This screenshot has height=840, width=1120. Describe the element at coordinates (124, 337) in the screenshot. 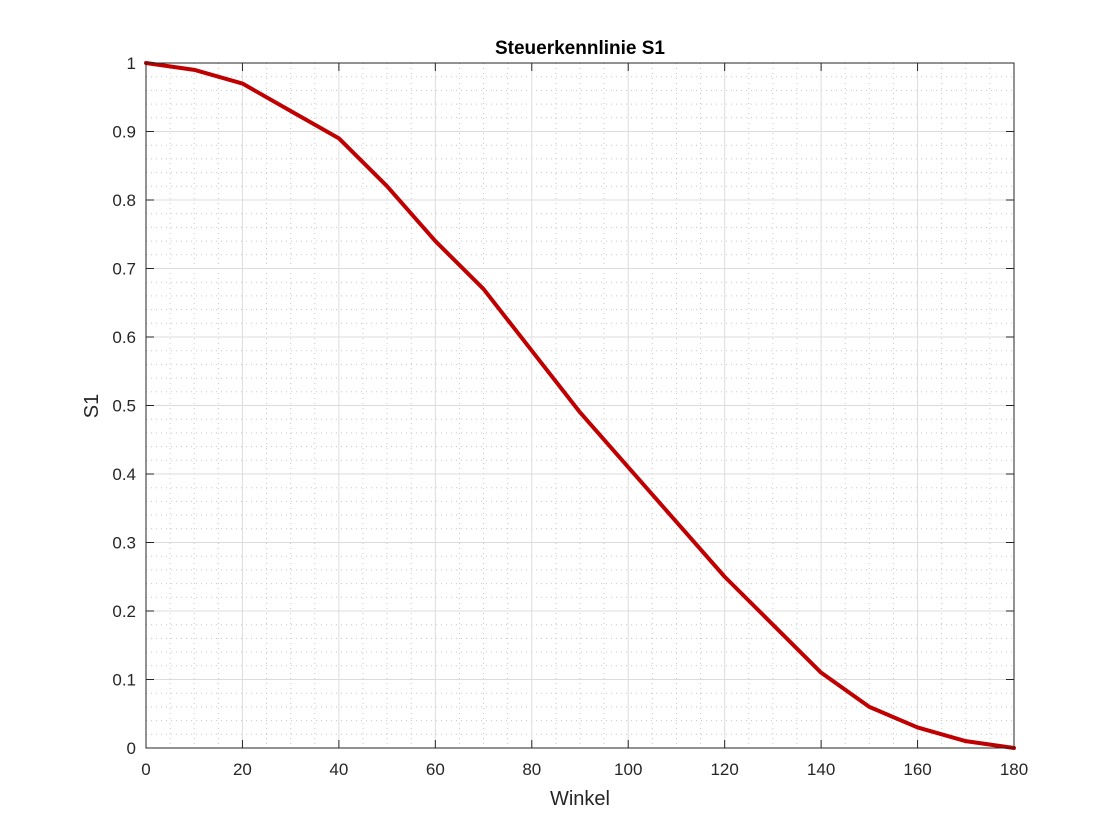

I see `y-tick-label: 0.6` at that location.